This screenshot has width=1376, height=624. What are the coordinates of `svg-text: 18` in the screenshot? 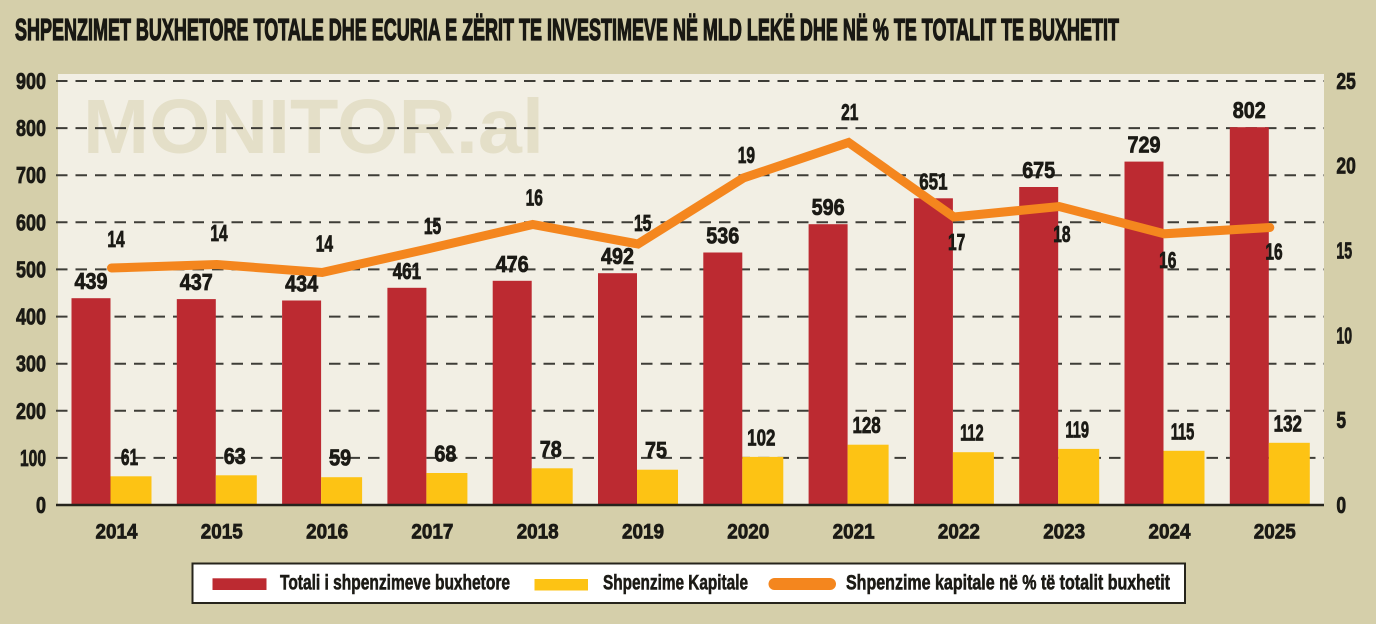 It's located at (1061, 234).